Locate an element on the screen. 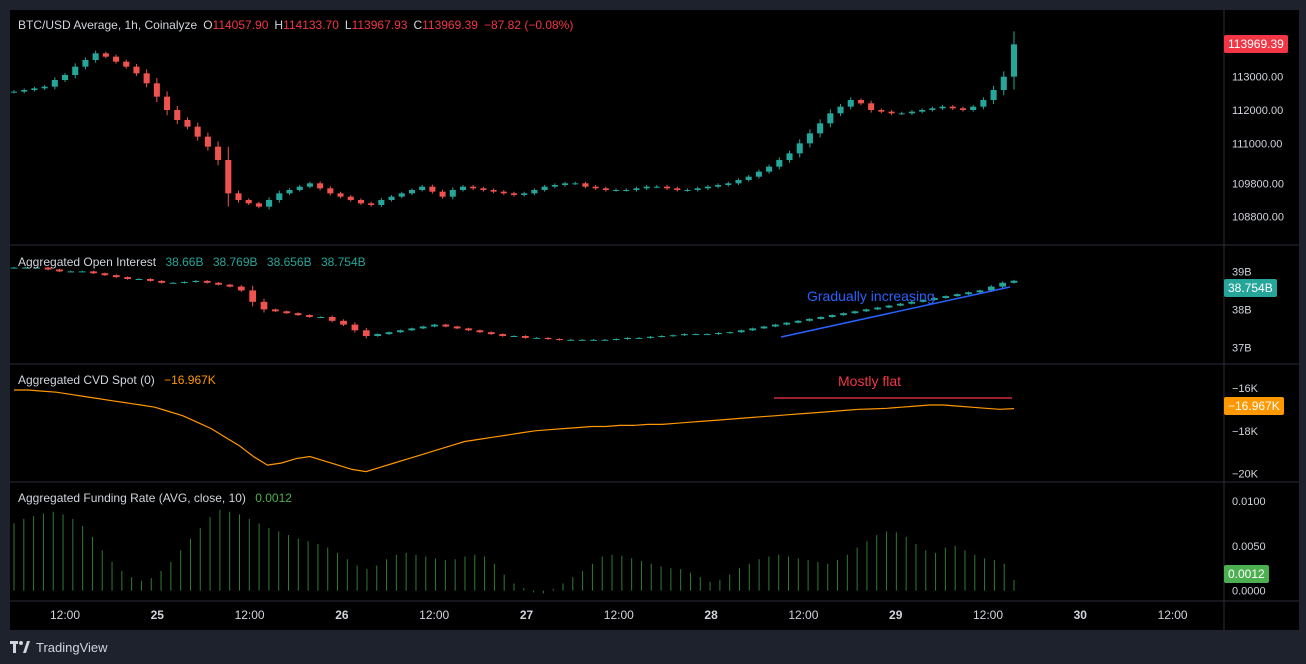 This screenshot has height=664, width=1306. annotation-oi-trendline is located at coordinates (895, 312).